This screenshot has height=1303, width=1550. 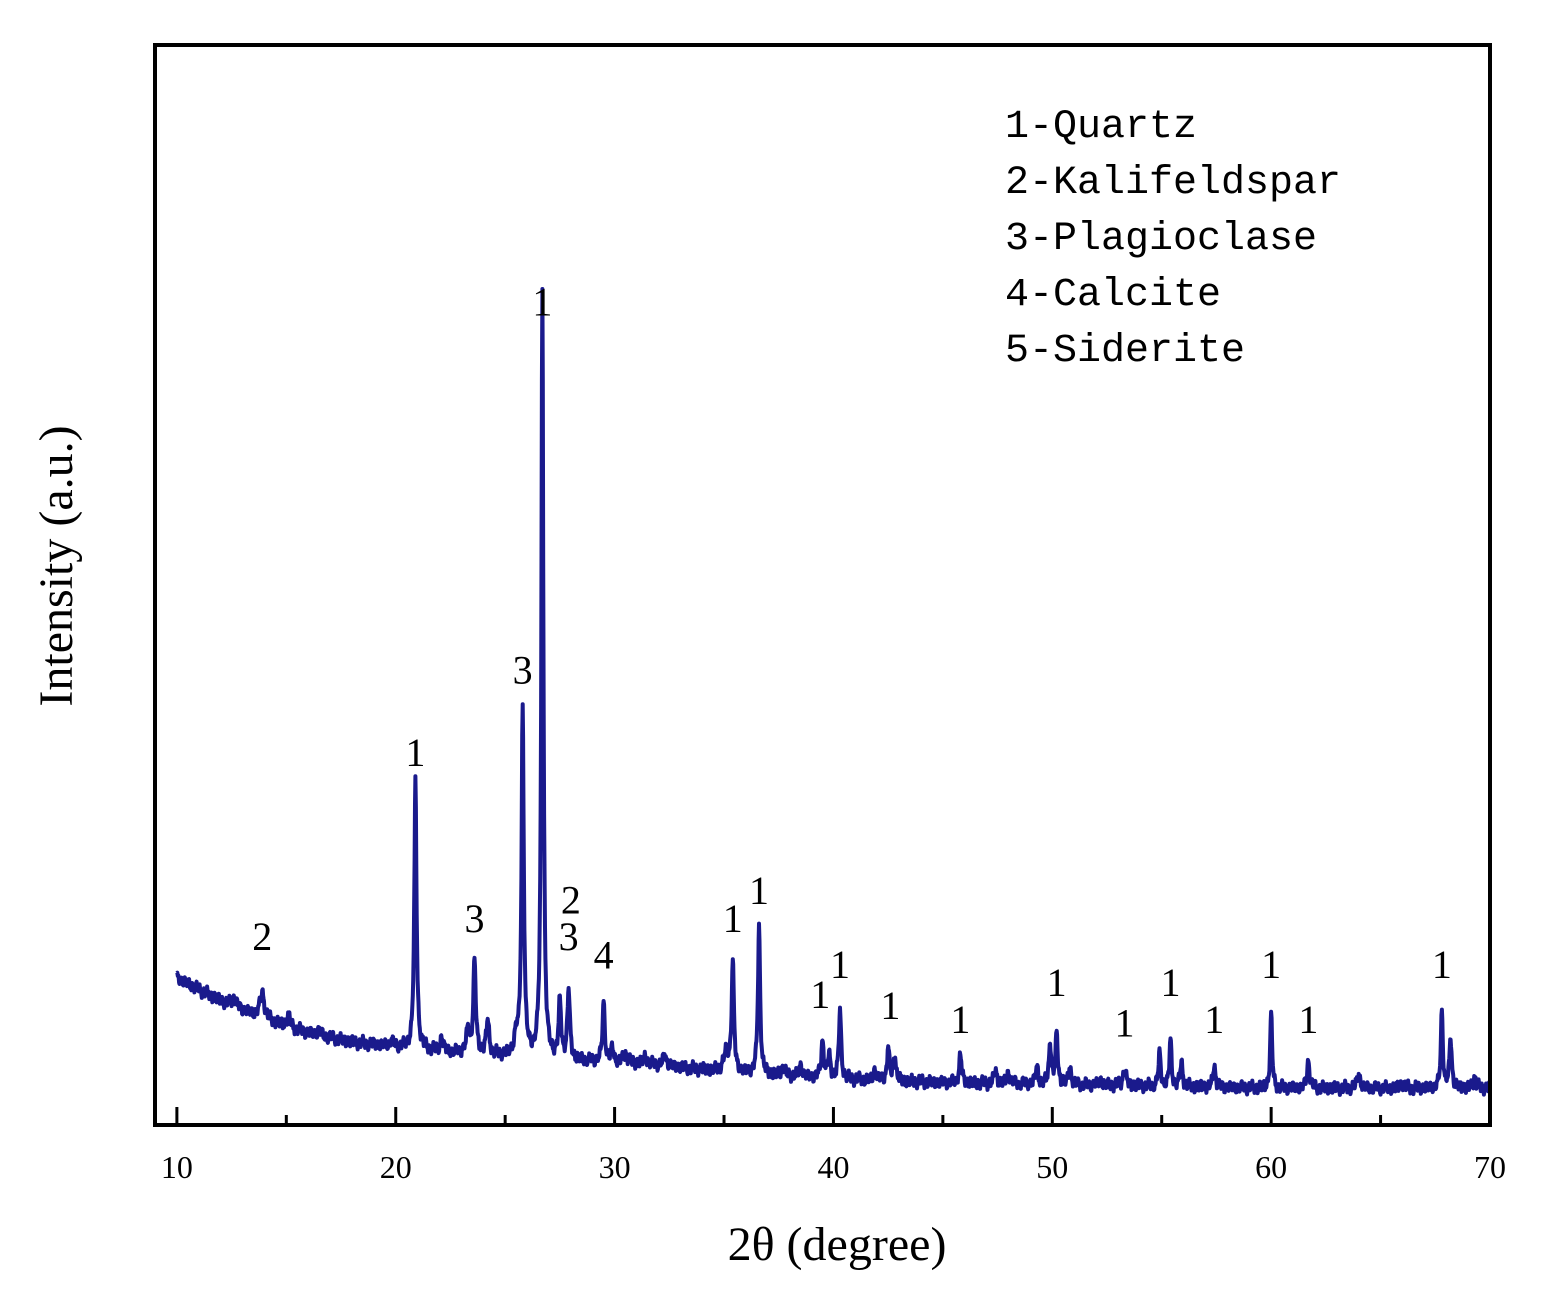 I want to click on x-tick-label: 50, so click(x=1052, y=1167).